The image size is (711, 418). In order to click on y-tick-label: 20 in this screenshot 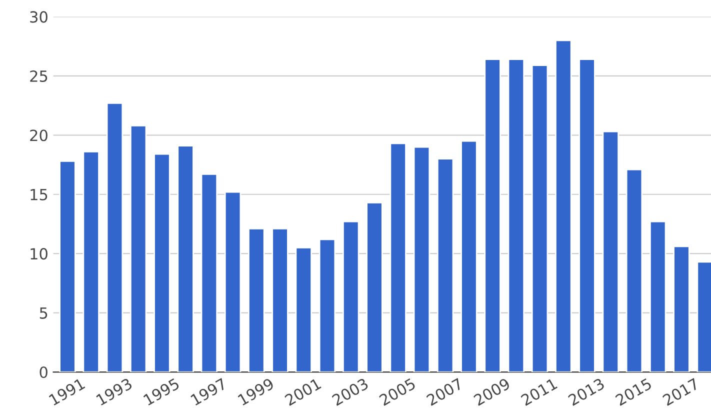, I will do `click(39, 136)`.